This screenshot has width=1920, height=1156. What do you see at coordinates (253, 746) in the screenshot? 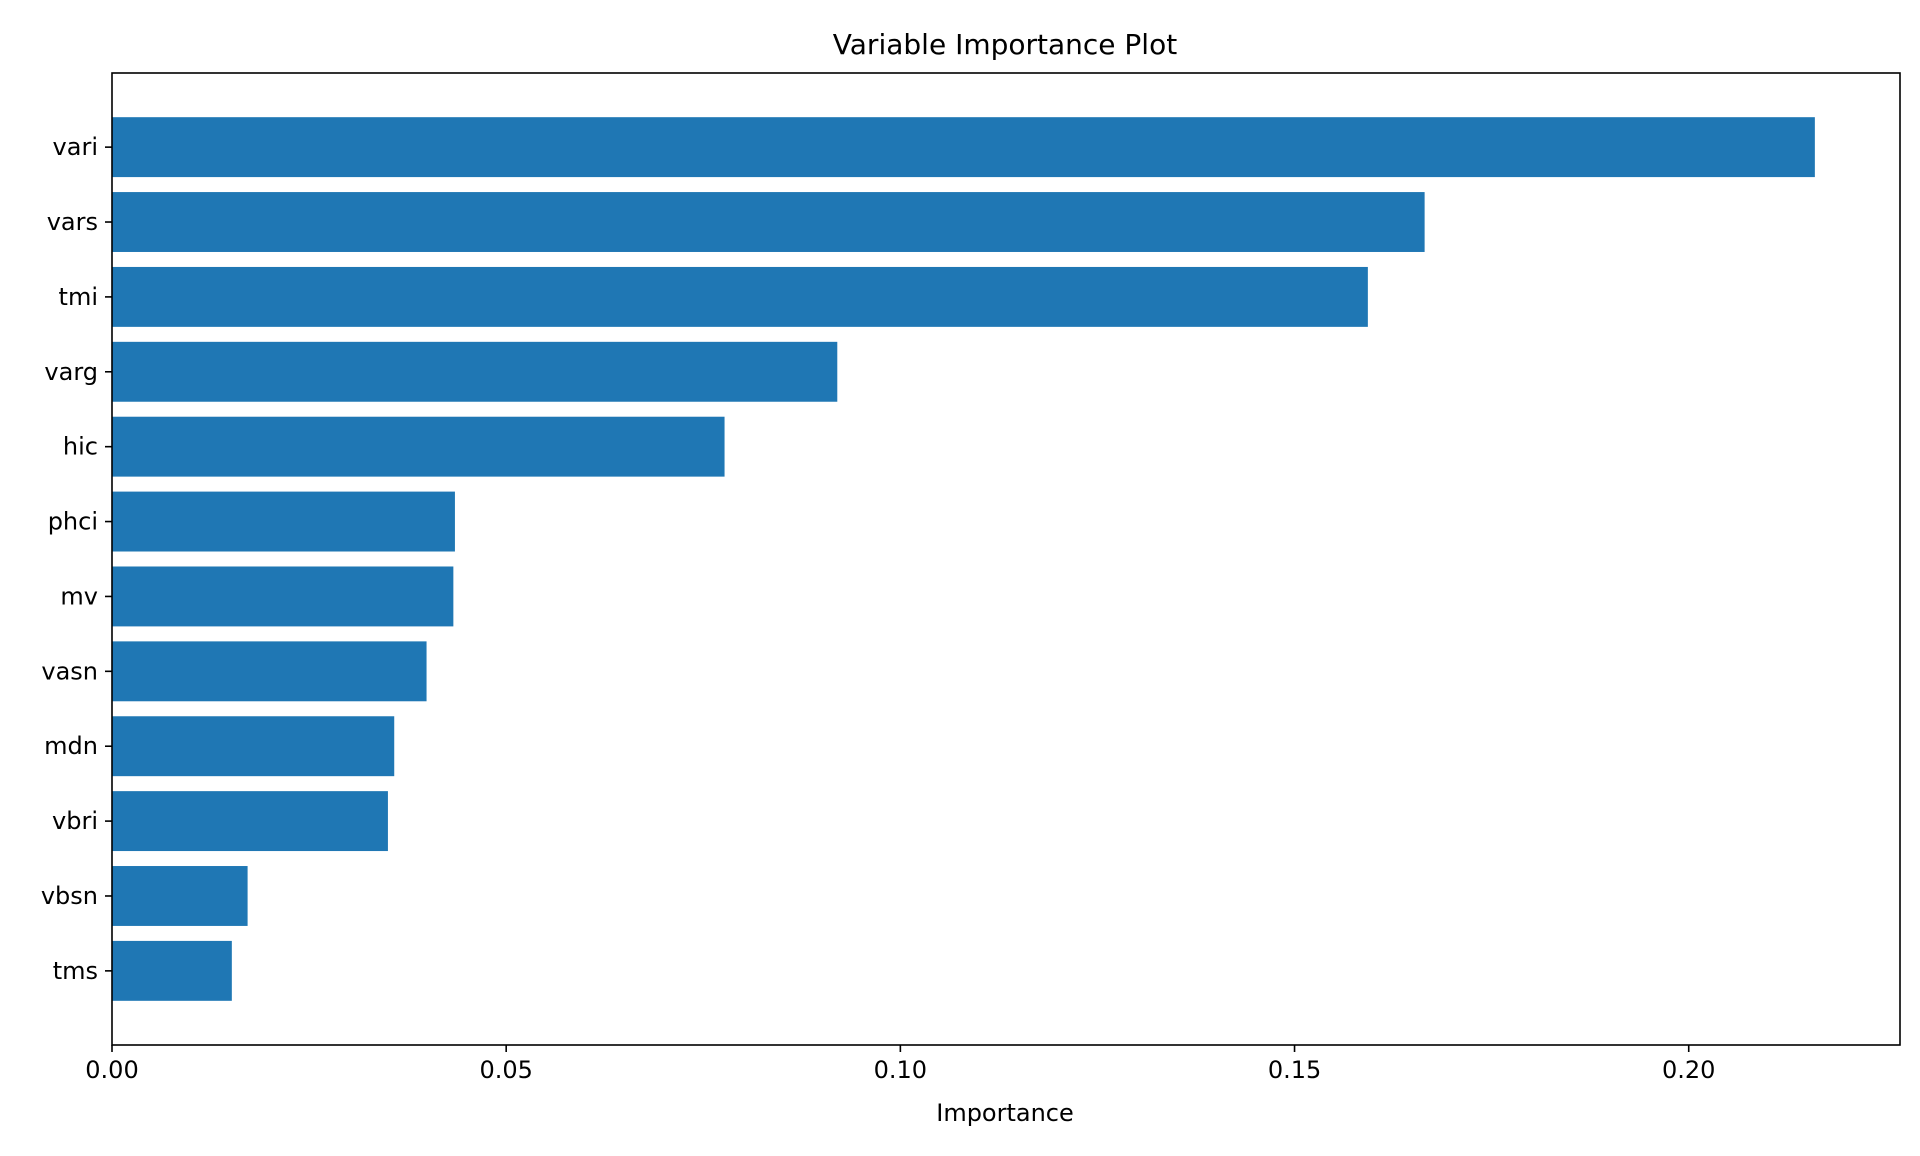
I see `bar-mdn` at bounding box center [253, 746].